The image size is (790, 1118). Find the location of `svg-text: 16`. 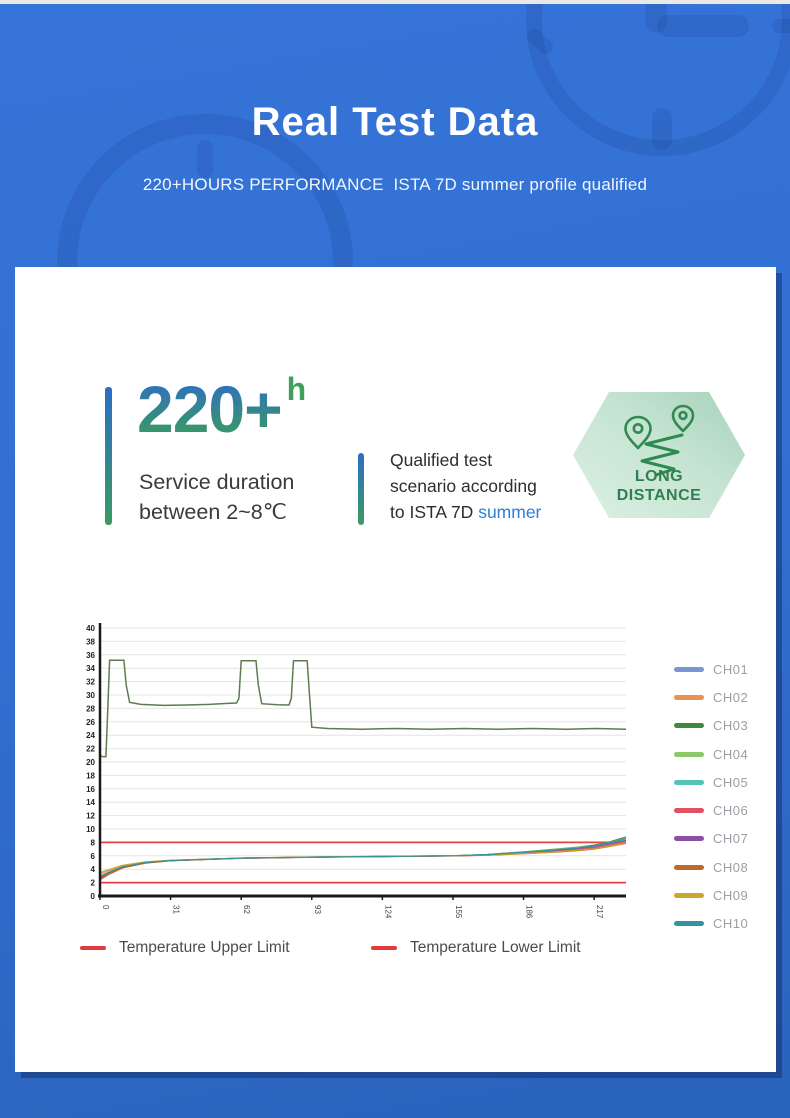

svg-text: 16 is located at coordinates (90, 789).